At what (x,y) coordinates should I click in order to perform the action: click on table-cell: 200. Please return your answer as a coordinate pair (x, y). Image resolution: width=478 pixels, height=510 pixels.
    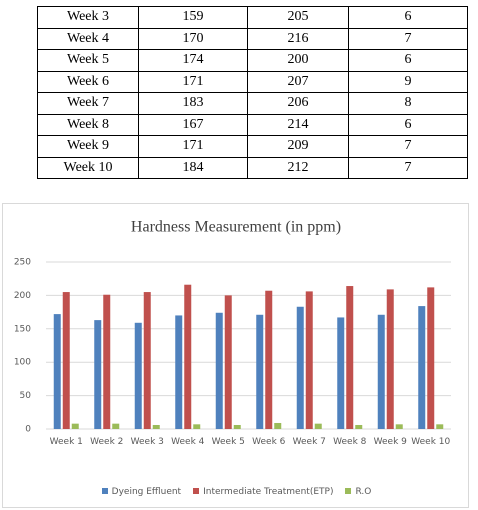
    Looking at the image, I should click on (298, 60).